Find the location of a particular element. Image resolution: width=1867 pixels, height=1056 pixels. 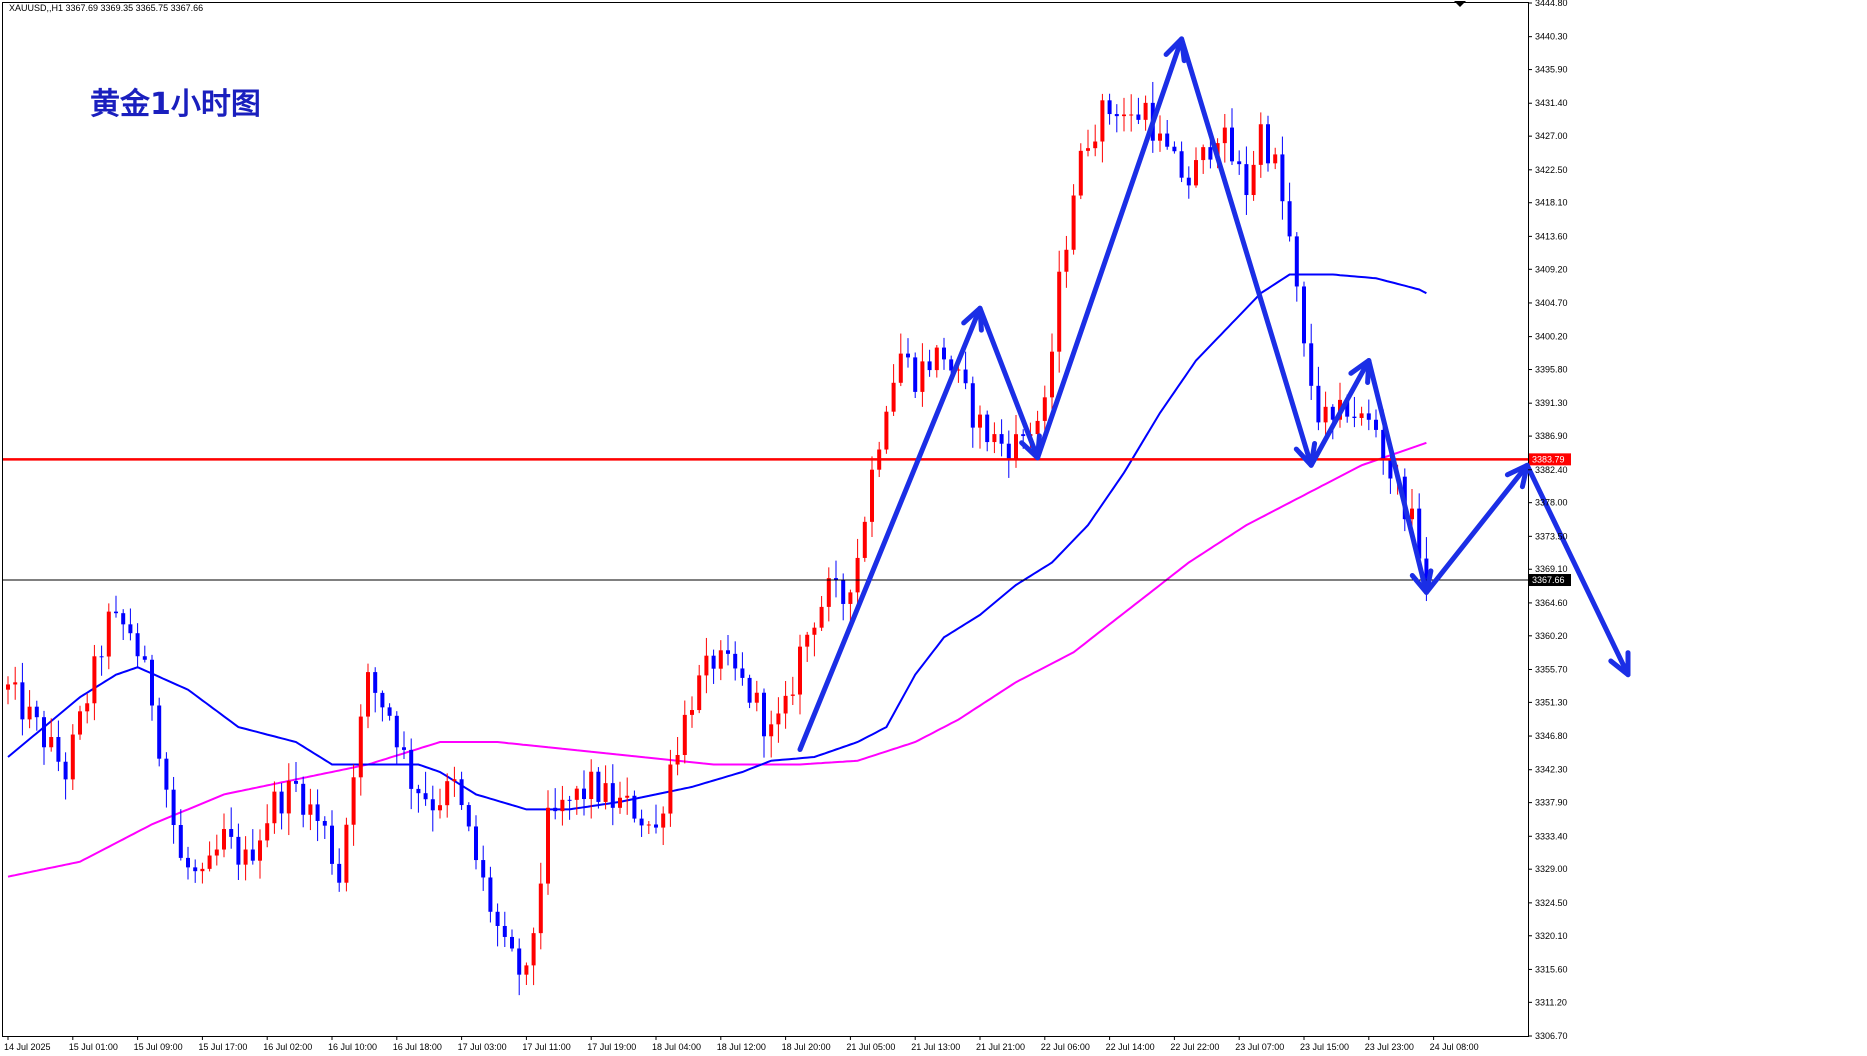

x-tick-label: 18 Jul 12:00 is located at coordinates (741, 1047).